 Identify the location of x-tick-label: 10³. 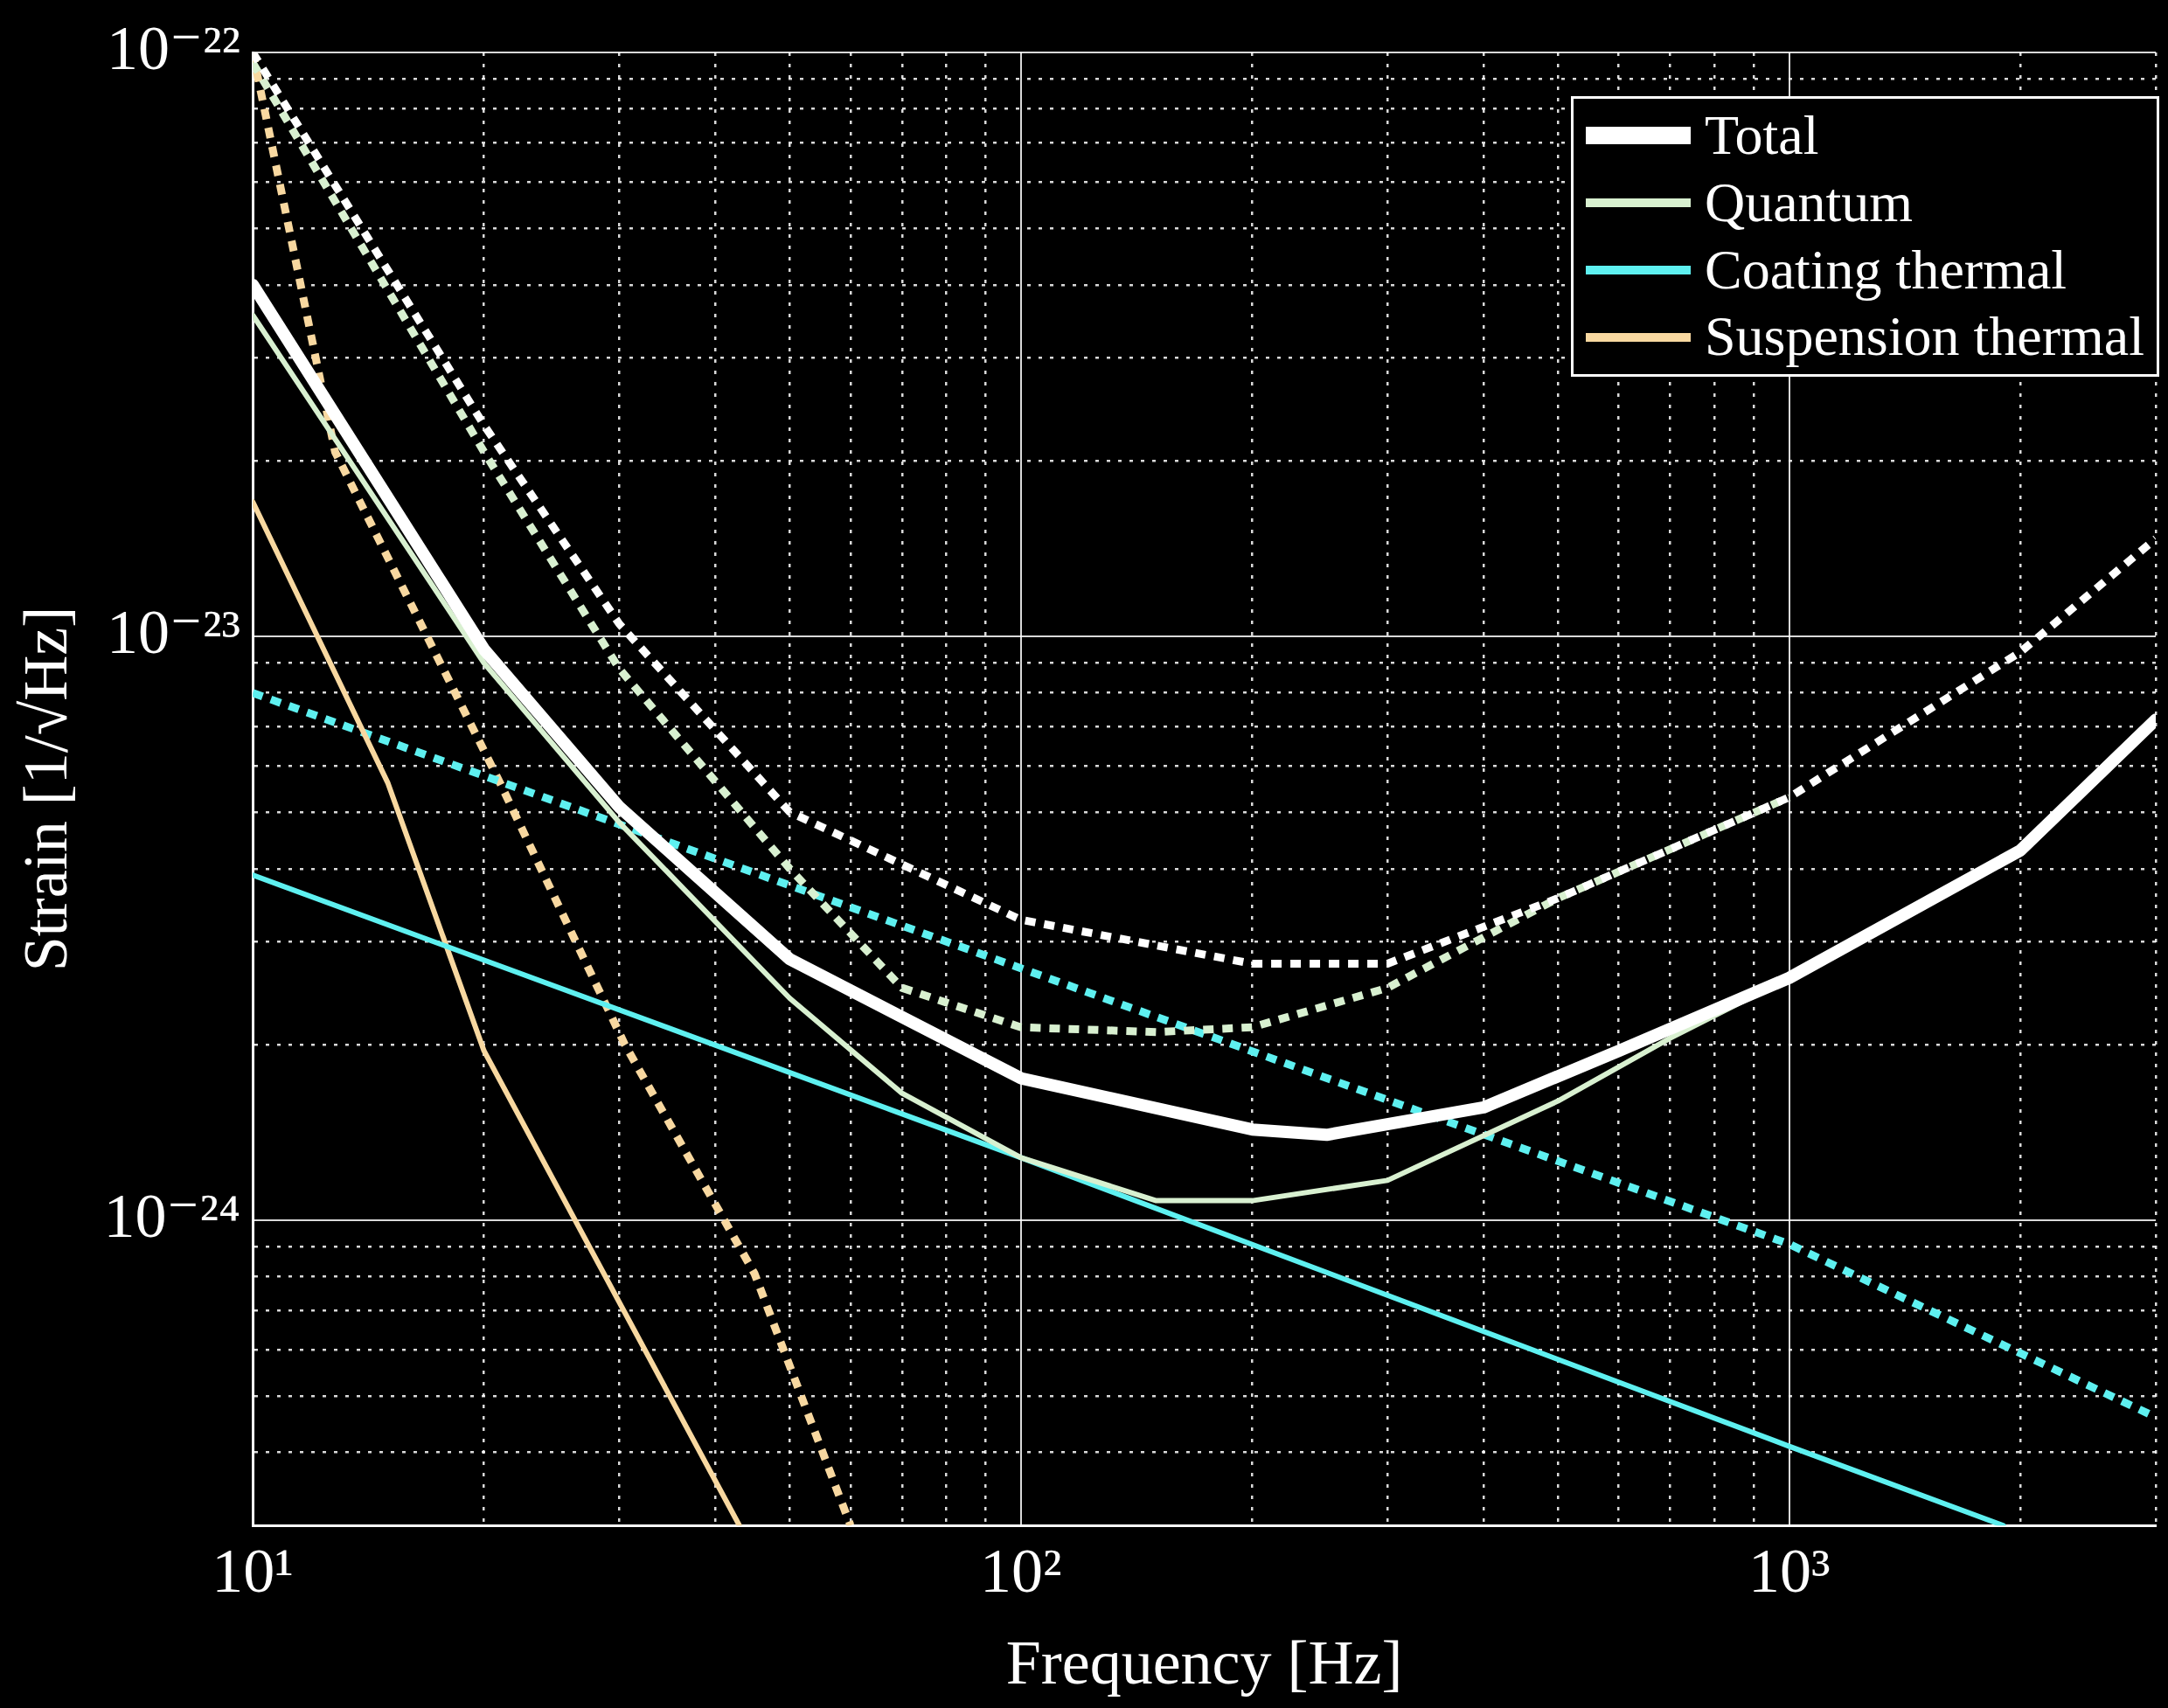
(1789, 1571).